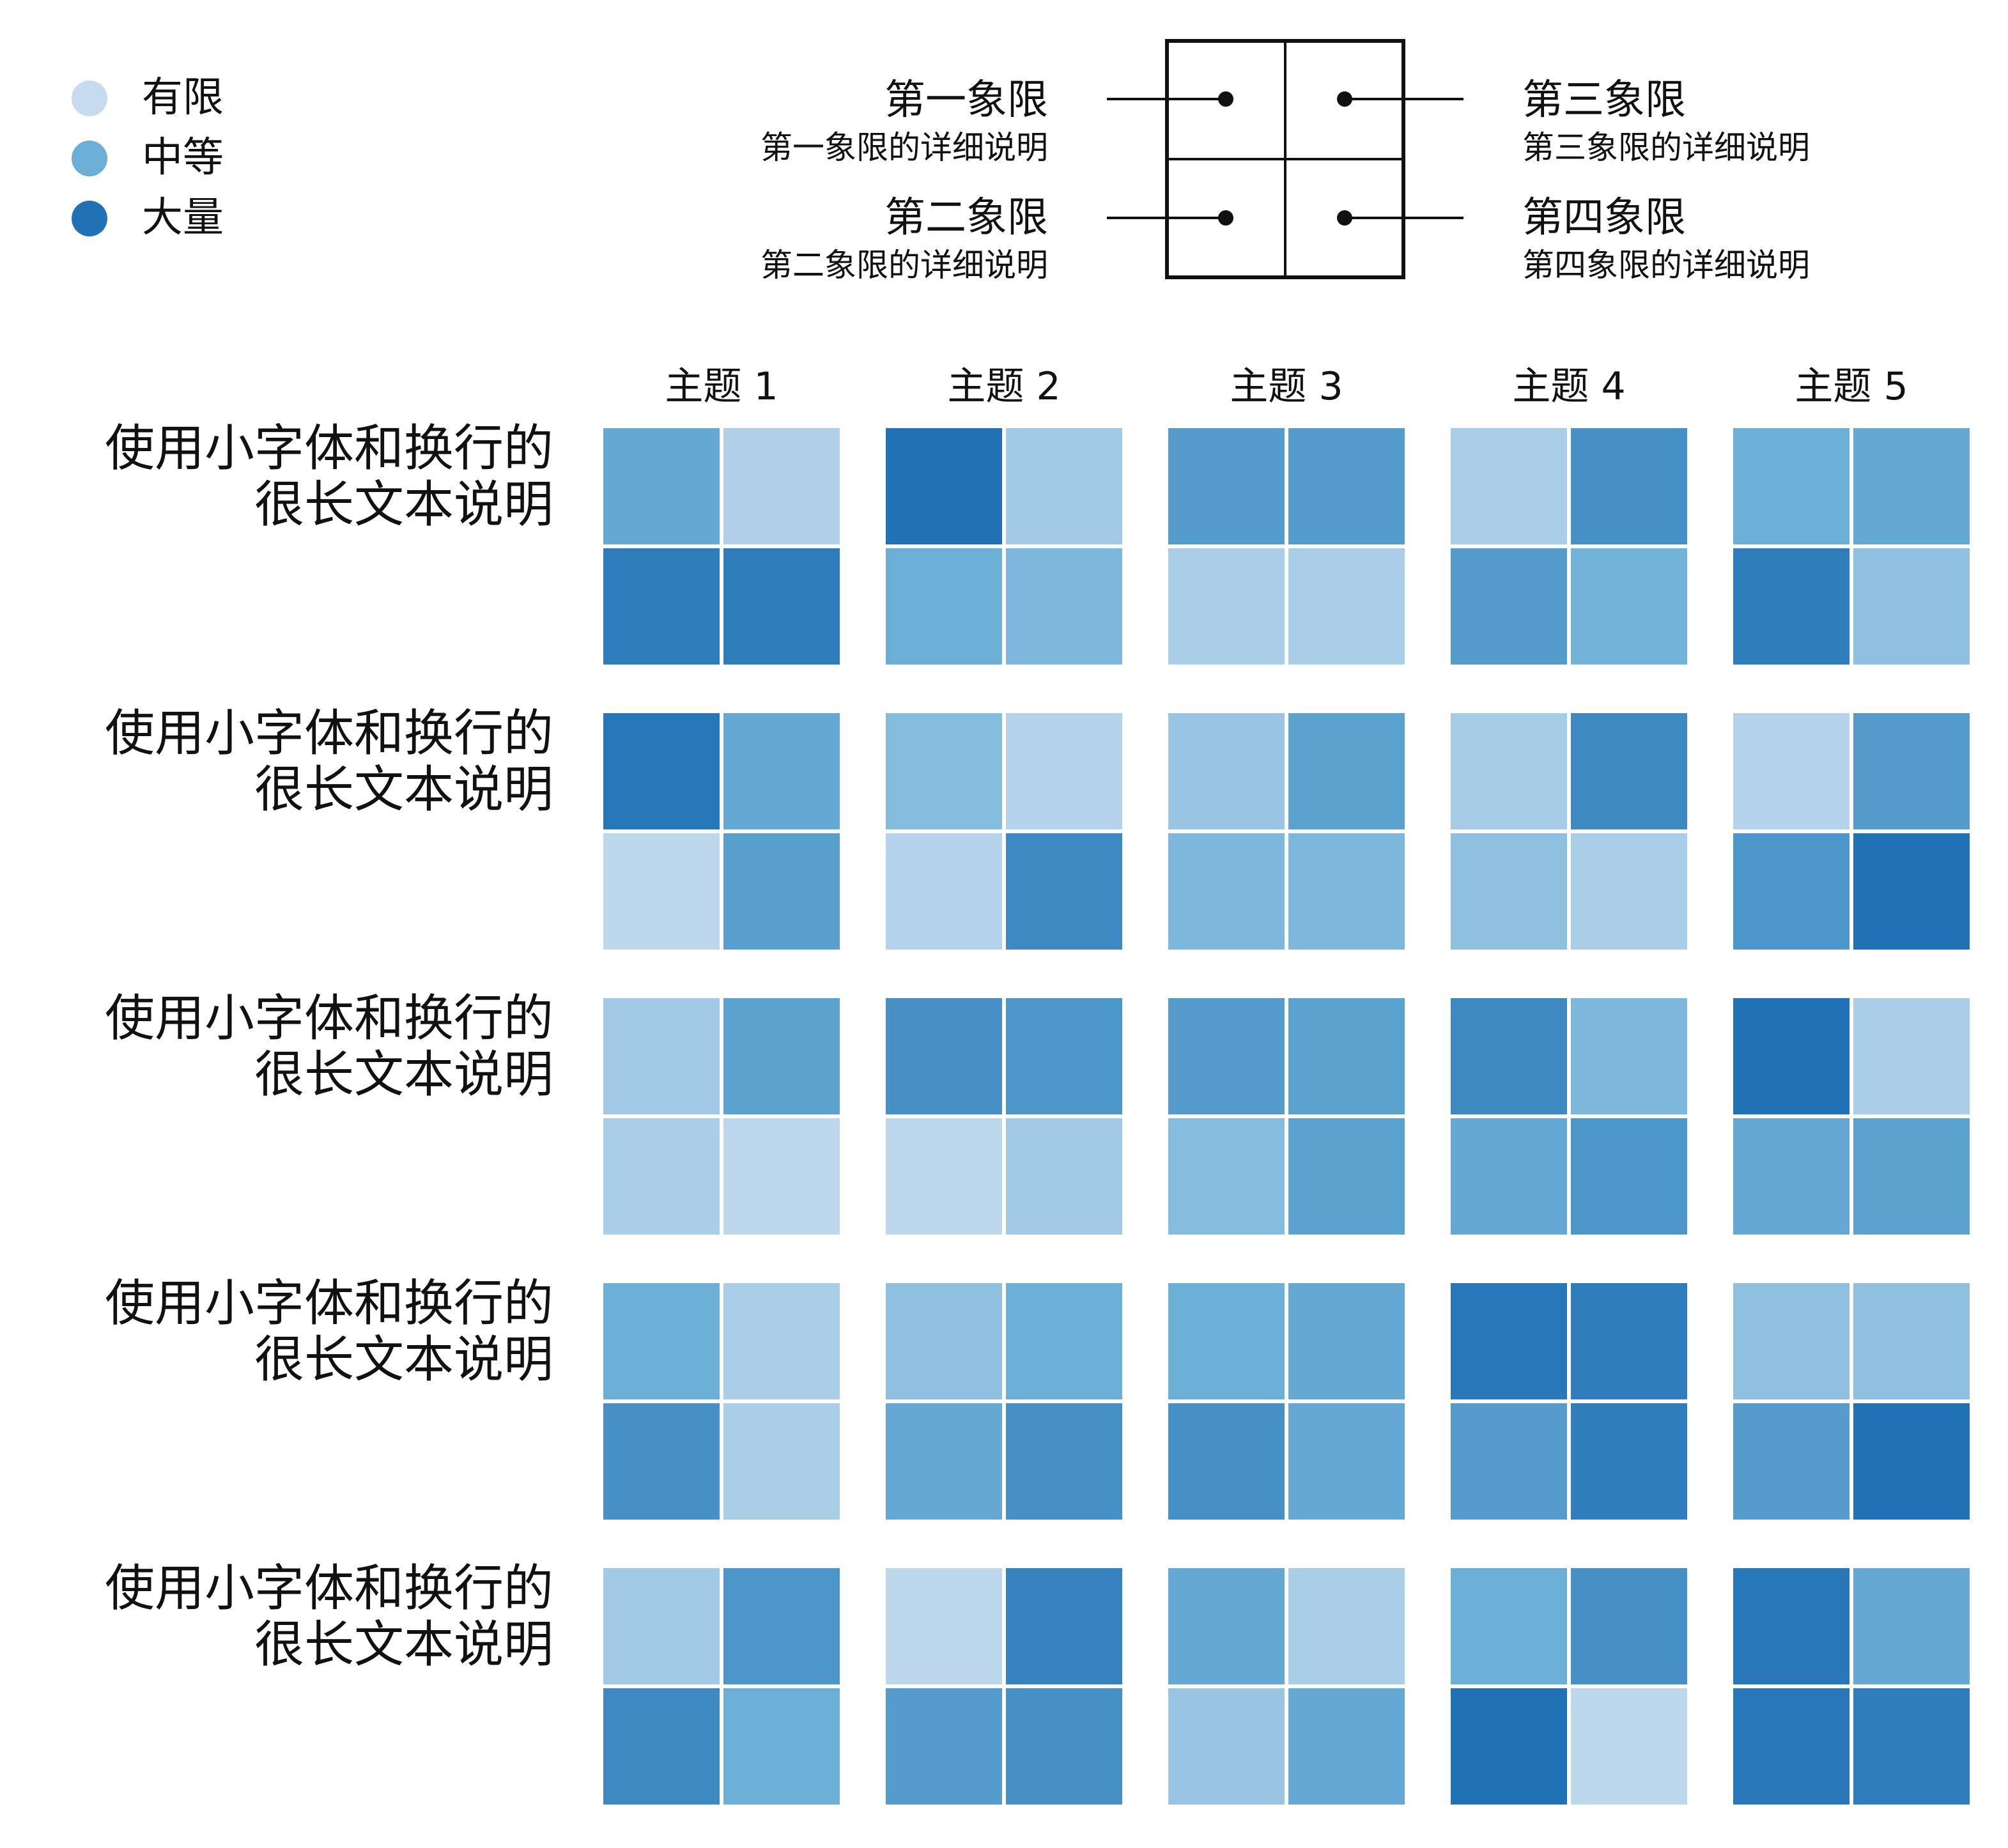 The height and width of the screenshot is (1848, 2008). What do you see at coordinates (183, 218) in the screenshot?
I see `legend-label-large: 大量` at bounding box center [183, 218].